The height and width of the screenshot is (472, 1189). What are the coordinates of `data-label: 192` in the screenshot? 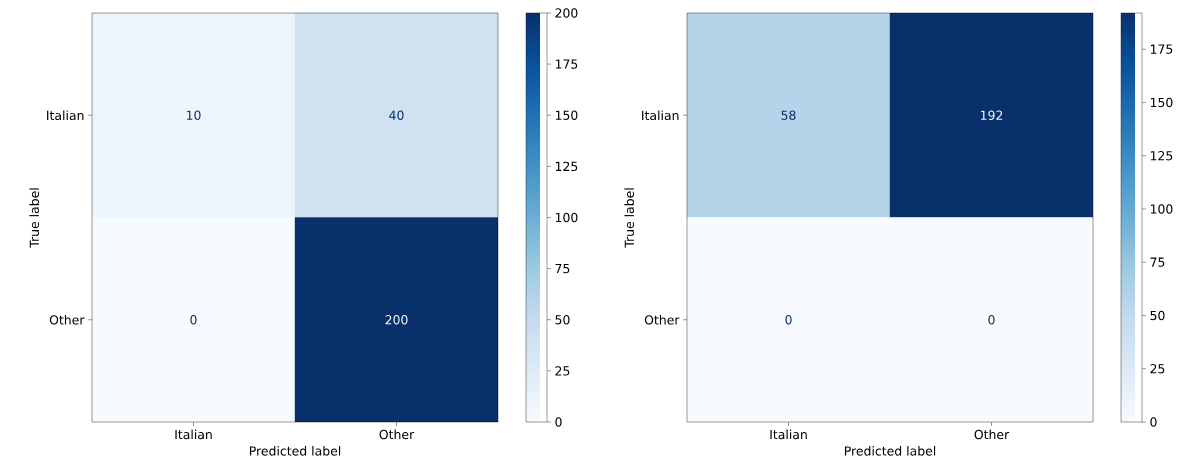 It's located at (992, 115).